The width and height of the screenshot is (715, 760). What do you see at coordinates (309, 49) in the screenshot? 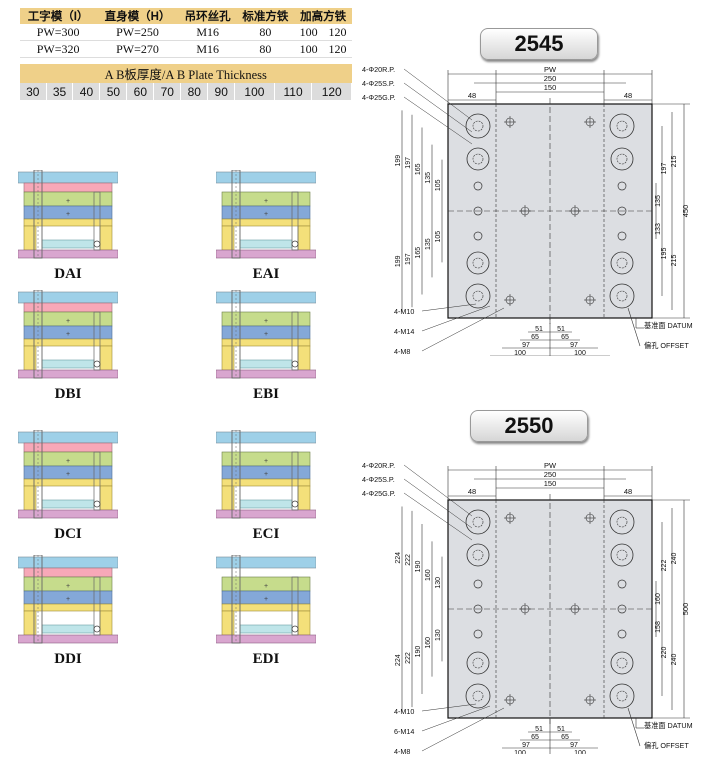
I see `spec-cell: 100` at bounding box center [309, 49].